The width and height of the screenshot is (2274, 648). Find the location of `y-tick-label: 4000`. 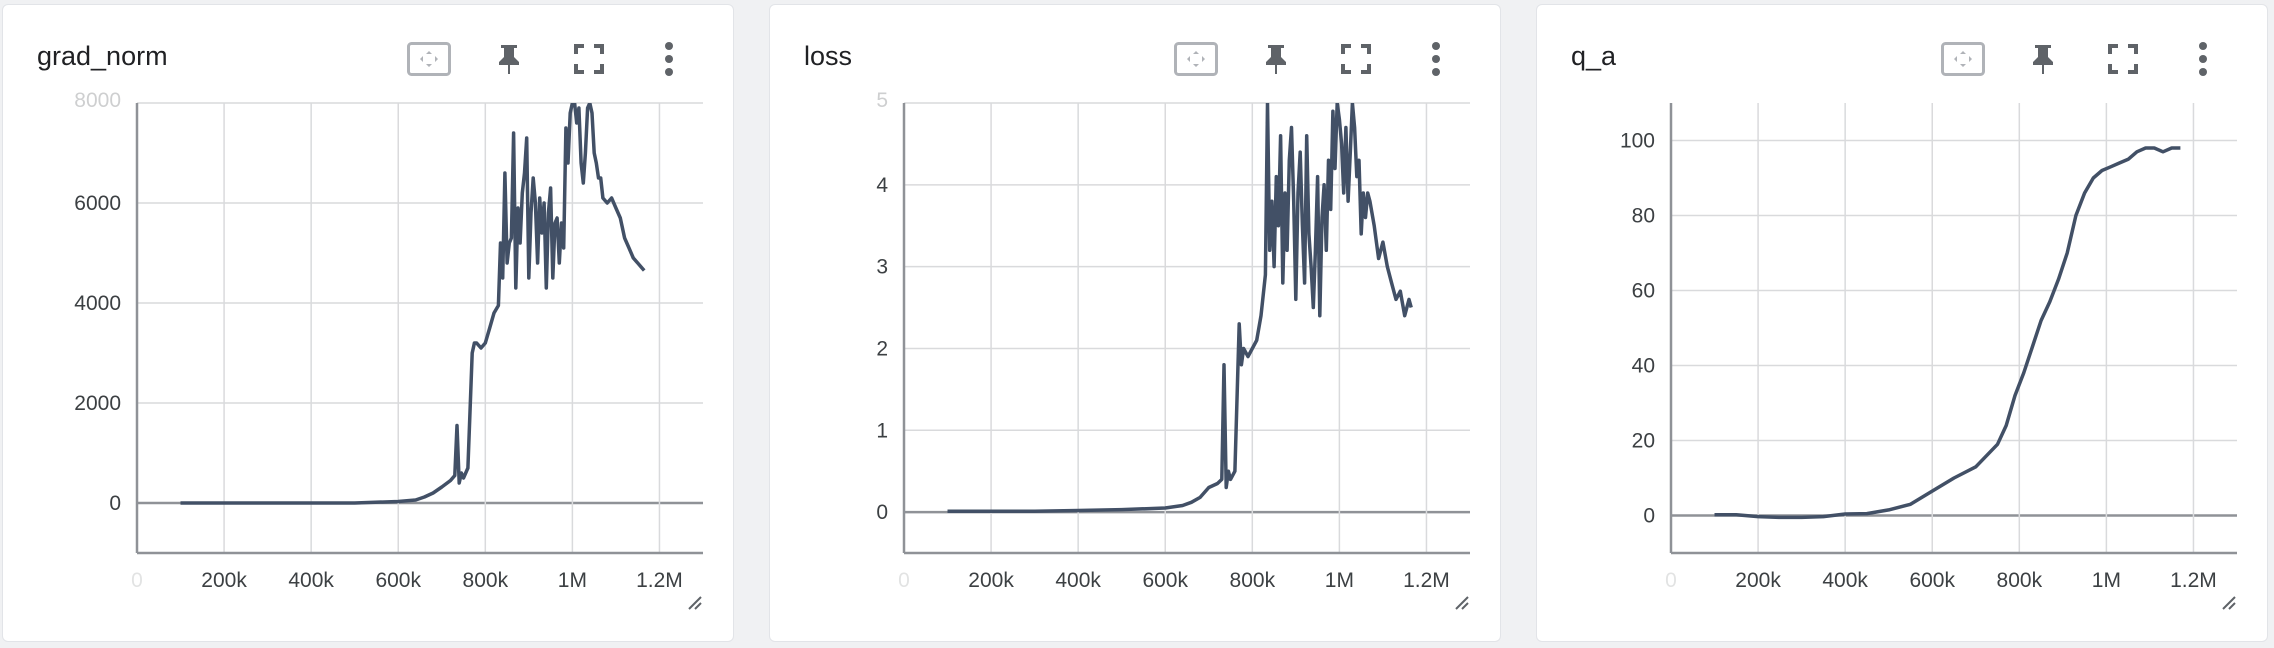

y-tick-label: 4000 is located at coordinates (97, 303).